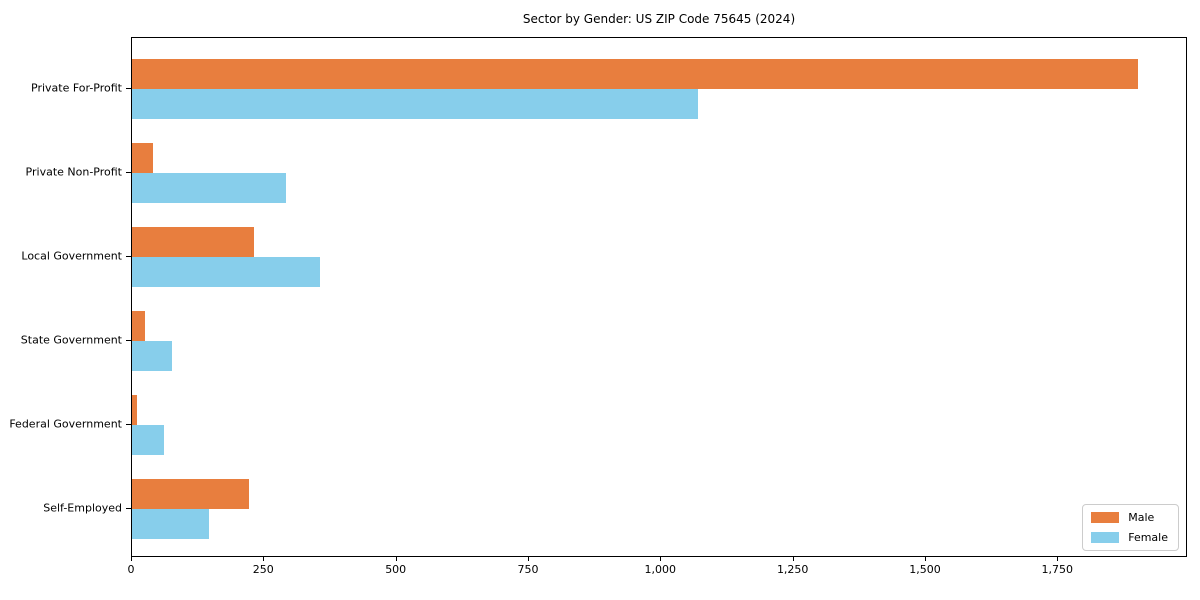 The image size is (1200, 600). What do you see at coordinates (528, 569) in the screenshot?
I see `x-tick-label: 750` at bounding box center [528, 569].